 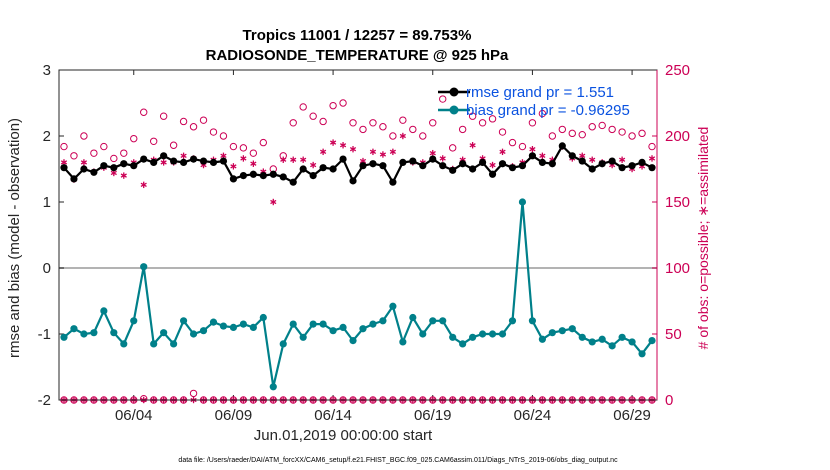 What do you see at coordinates (47, 202) in the screenshot?
I see `y-tick-label: 1` at bounding box center [47, 202].